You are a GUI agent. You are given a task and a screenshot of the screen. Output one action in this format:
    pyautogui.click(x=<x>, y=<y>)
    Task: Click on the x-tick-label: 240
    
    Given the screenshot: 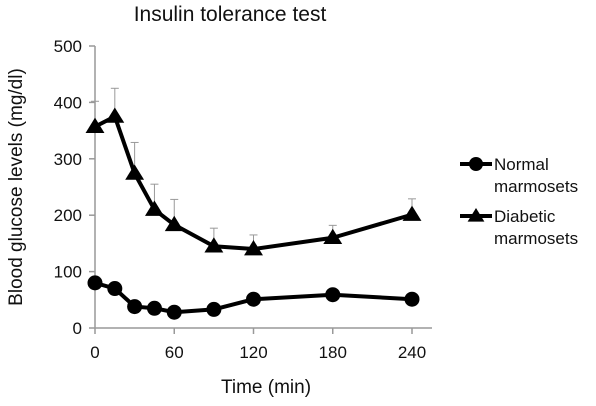 What is the action you would take?
    pyautogui.click(x=412, y=352)
    